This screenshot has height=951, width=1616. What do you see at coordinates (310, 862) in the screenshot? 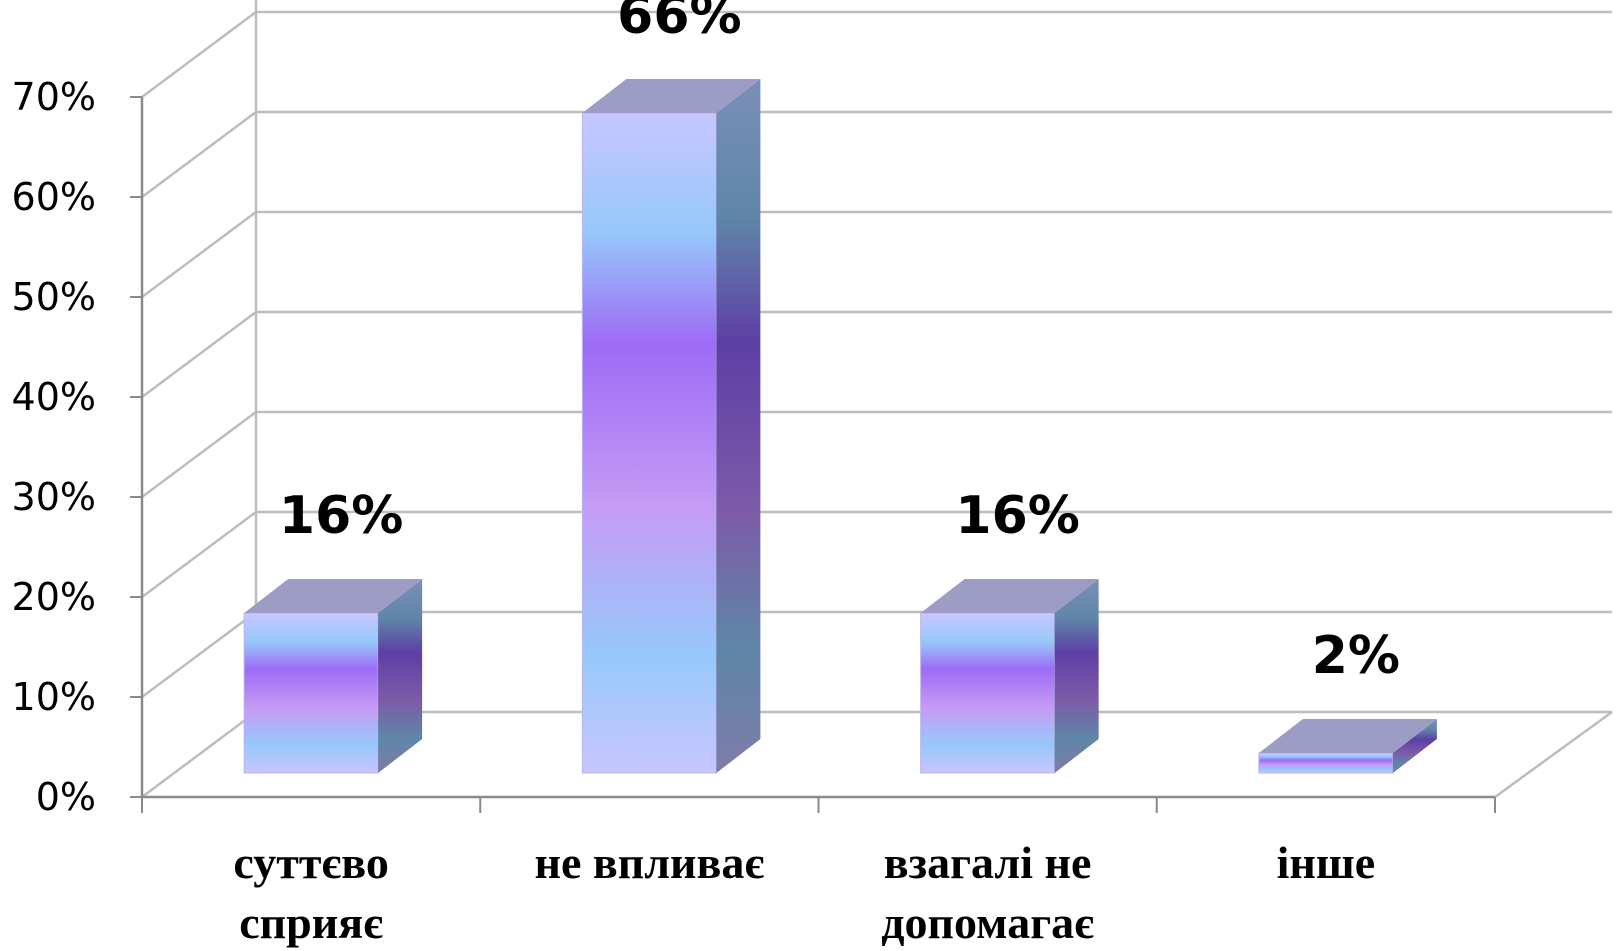
I see `category-label: суттєво` at bounding box center [310, 862].